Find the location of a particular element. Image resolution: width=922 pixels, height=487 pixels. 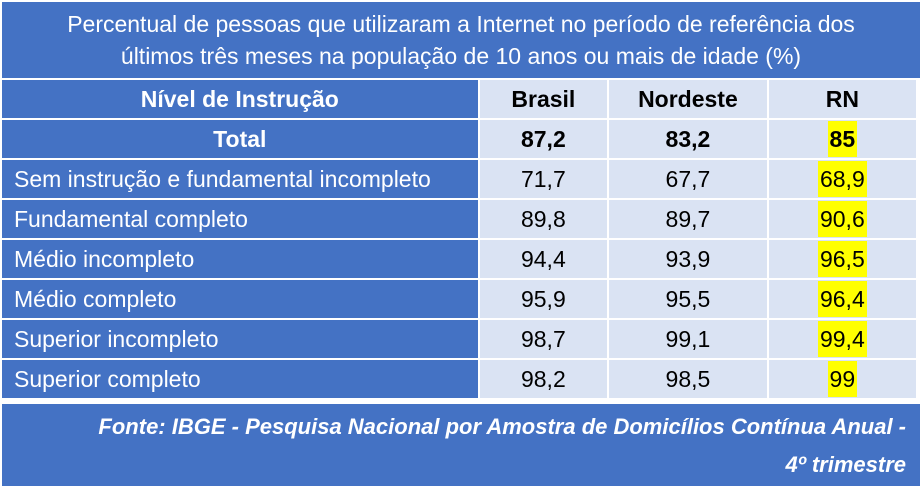

footer-line-2: 4º trimestre is located at coordinates (845, 464).